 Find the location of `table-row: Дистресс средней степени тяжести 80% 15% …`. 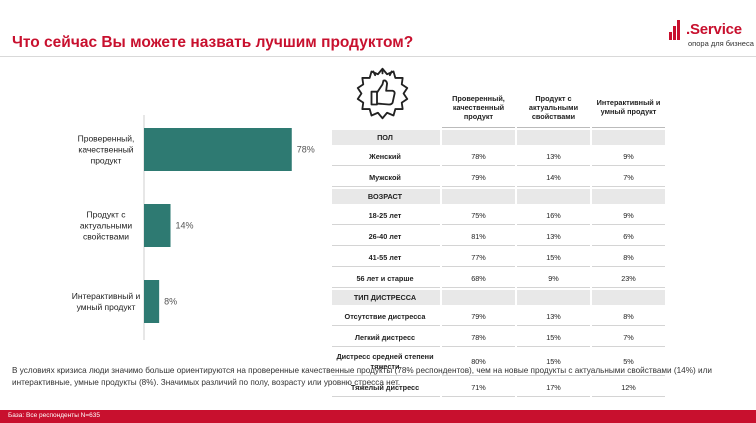

table-row: Дистресс средней степени тяжести 80% 15% … is located at coordinates (498, 362).